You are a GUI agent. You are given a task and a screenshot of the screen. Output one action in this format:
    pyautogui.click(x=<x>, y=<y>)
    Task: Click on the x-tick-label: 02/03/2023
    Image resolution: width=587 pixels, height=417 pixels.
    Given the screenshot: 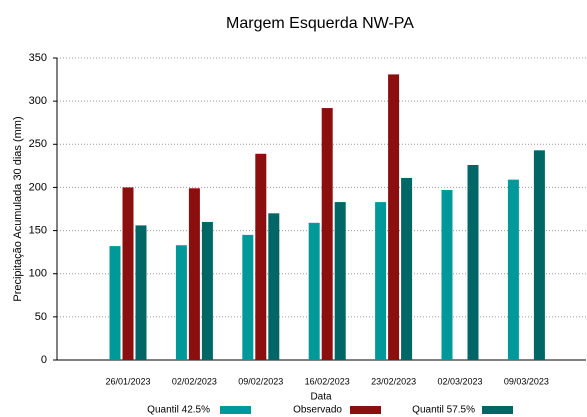 What is the action you would take?
    pyautogui.click(x=459, y=381)
    